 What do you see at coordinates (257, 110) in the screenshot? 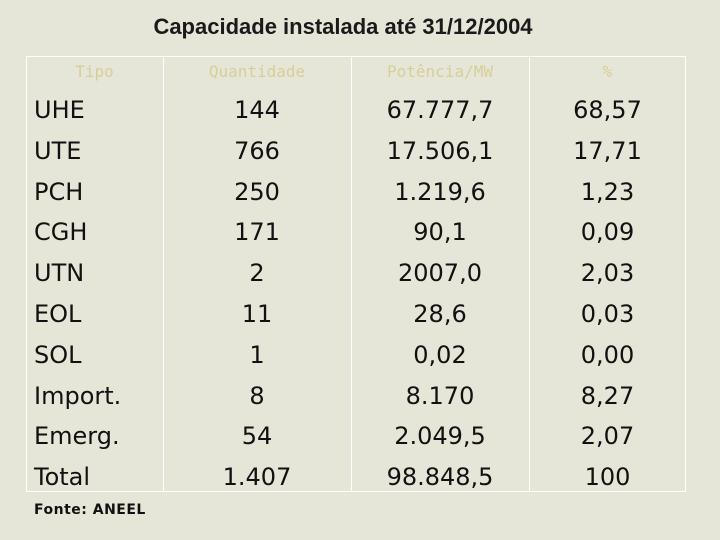
I see `table-cell: 144` at bounding box center [257, 110].